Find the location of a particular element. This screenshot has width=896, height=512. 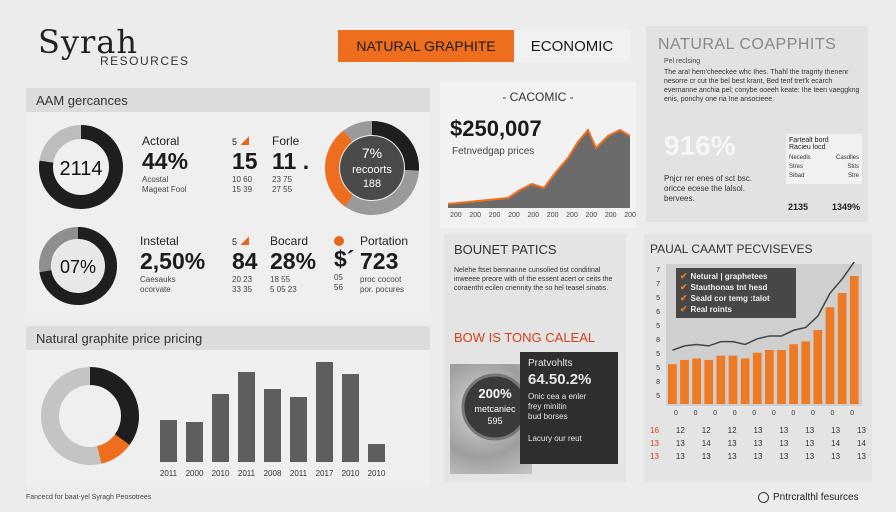

bounet-box-line: frey minitin is located at coordinates (547, 406).